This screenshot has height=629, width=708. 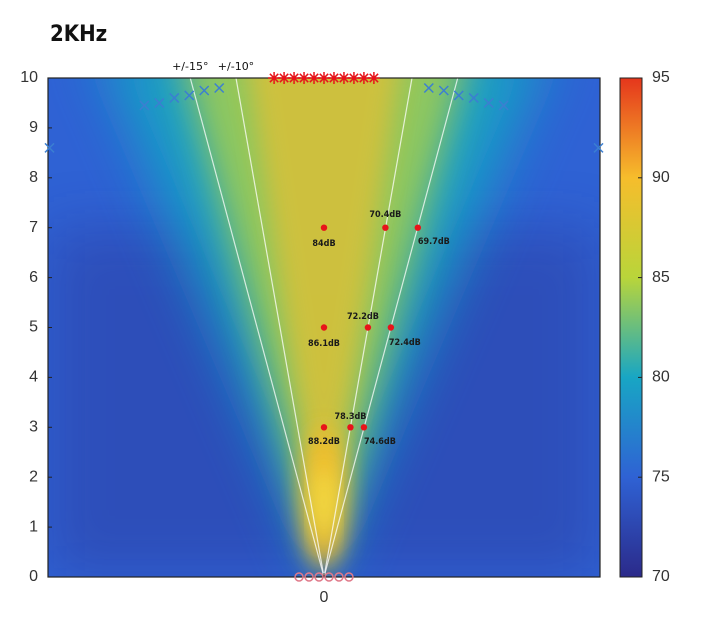 I want to click on data-label: 72.4dB, so click(x=405, y=343).